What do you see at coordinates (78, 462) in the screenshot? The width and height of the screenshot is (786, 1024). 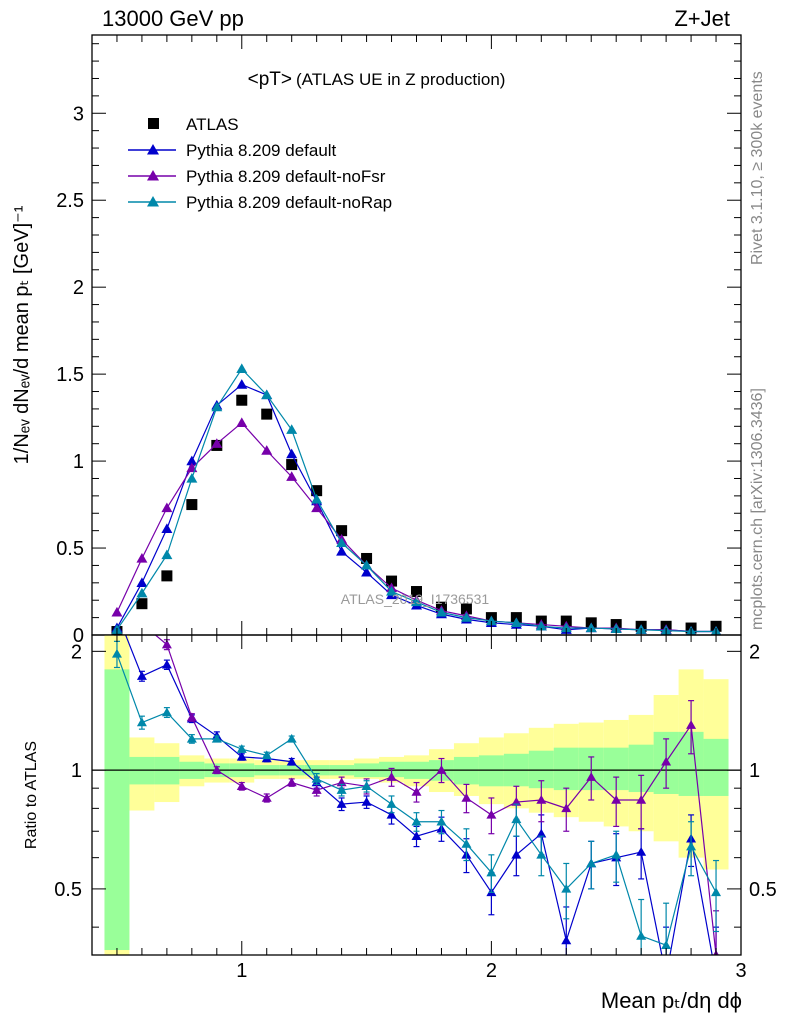 I see `y-tick-label: 1` at bounding box center [78, 462].